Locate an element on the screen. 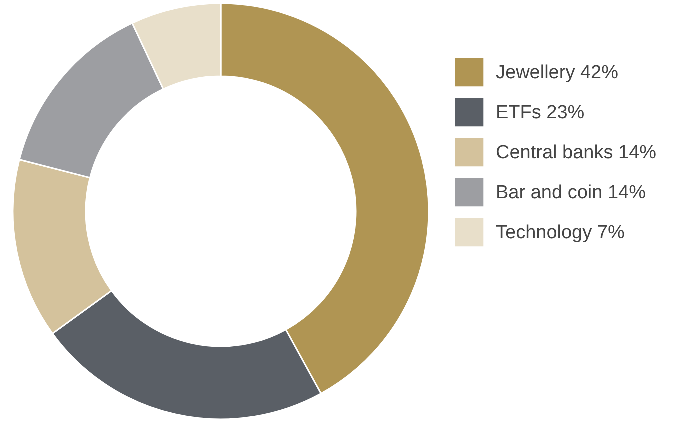 The image size is (698, 423). legend-label: Central banks 14% is located at coordinates (576, 153).